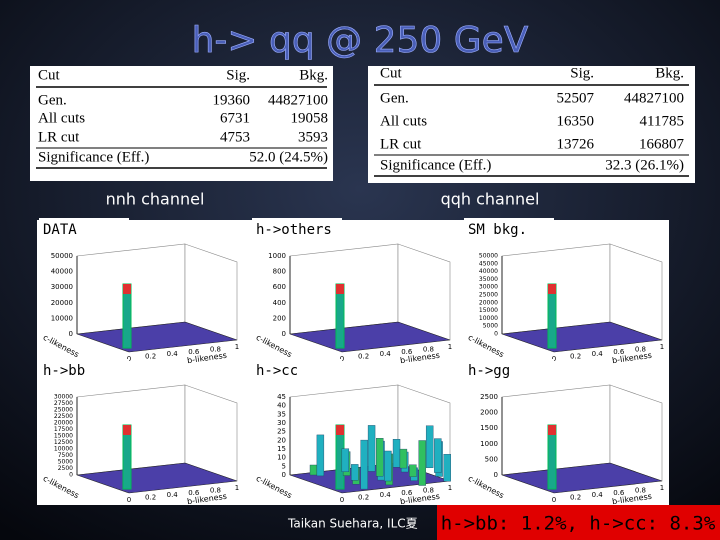  Describe the element at coordinates (669, 73) in the screenshot. I see `table-header: Bkg.` at that location.